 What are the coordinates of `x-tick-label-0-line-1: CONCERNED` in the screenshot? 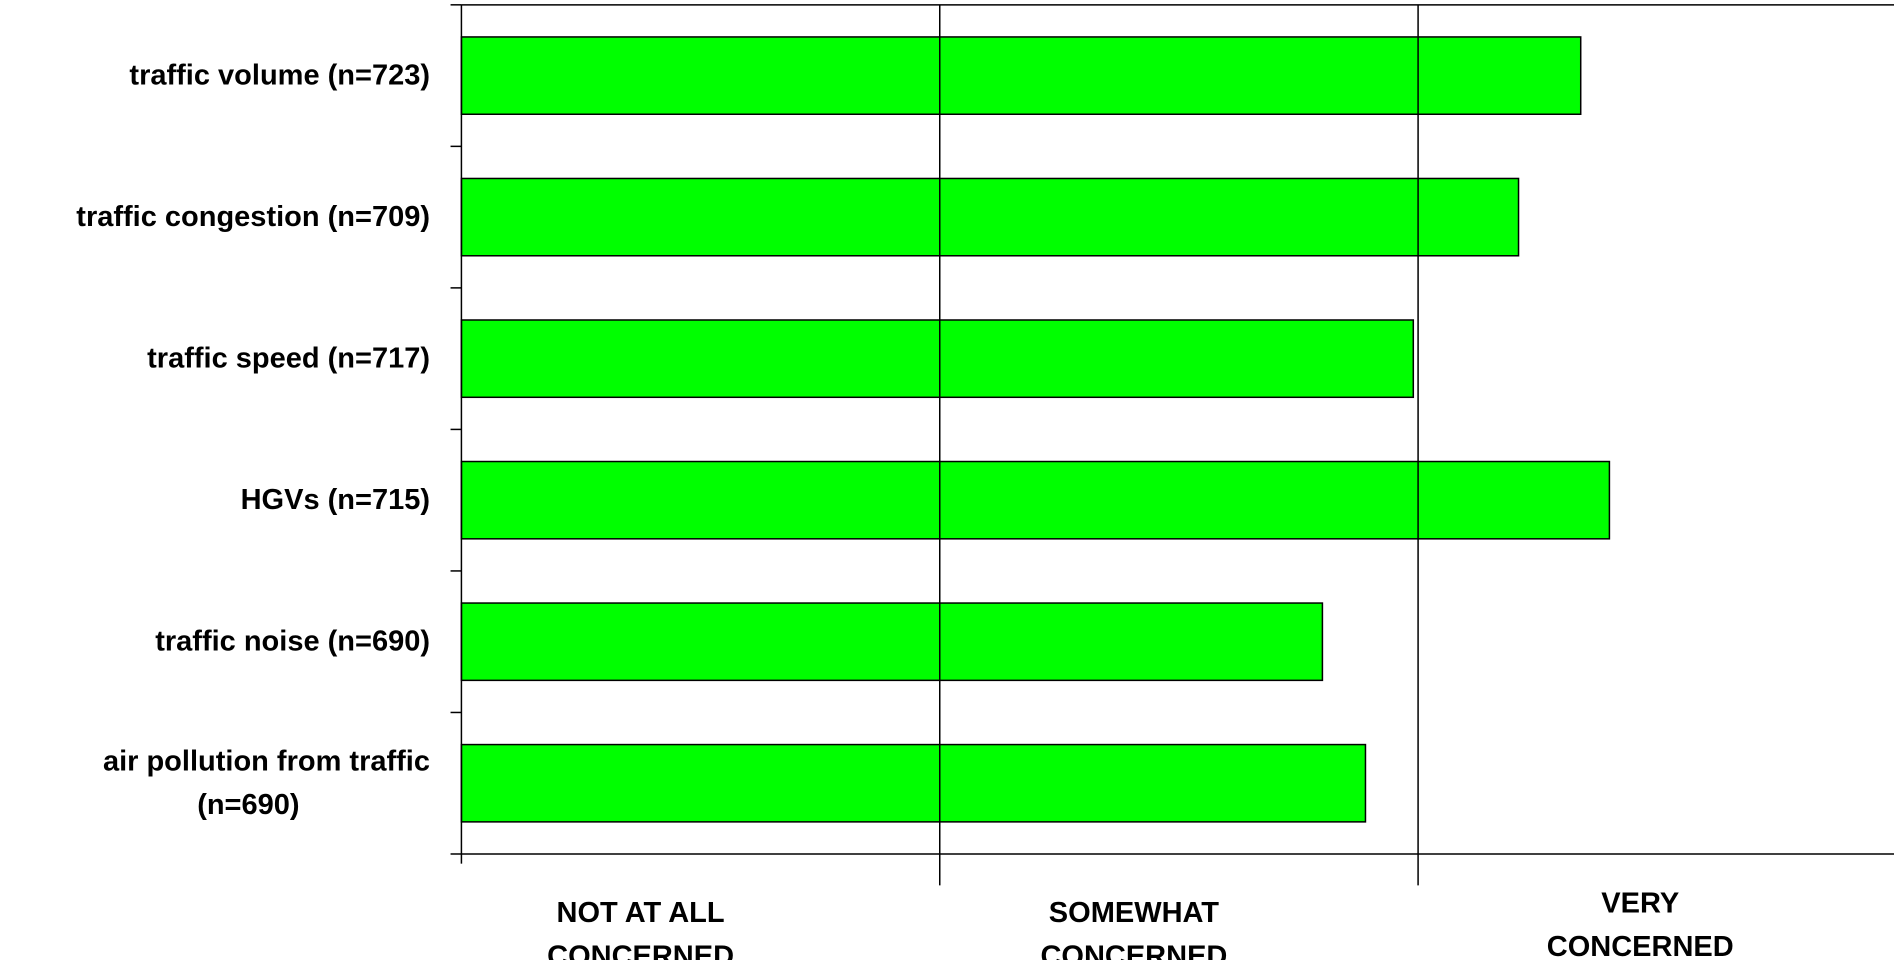 It's located at (640, 950).